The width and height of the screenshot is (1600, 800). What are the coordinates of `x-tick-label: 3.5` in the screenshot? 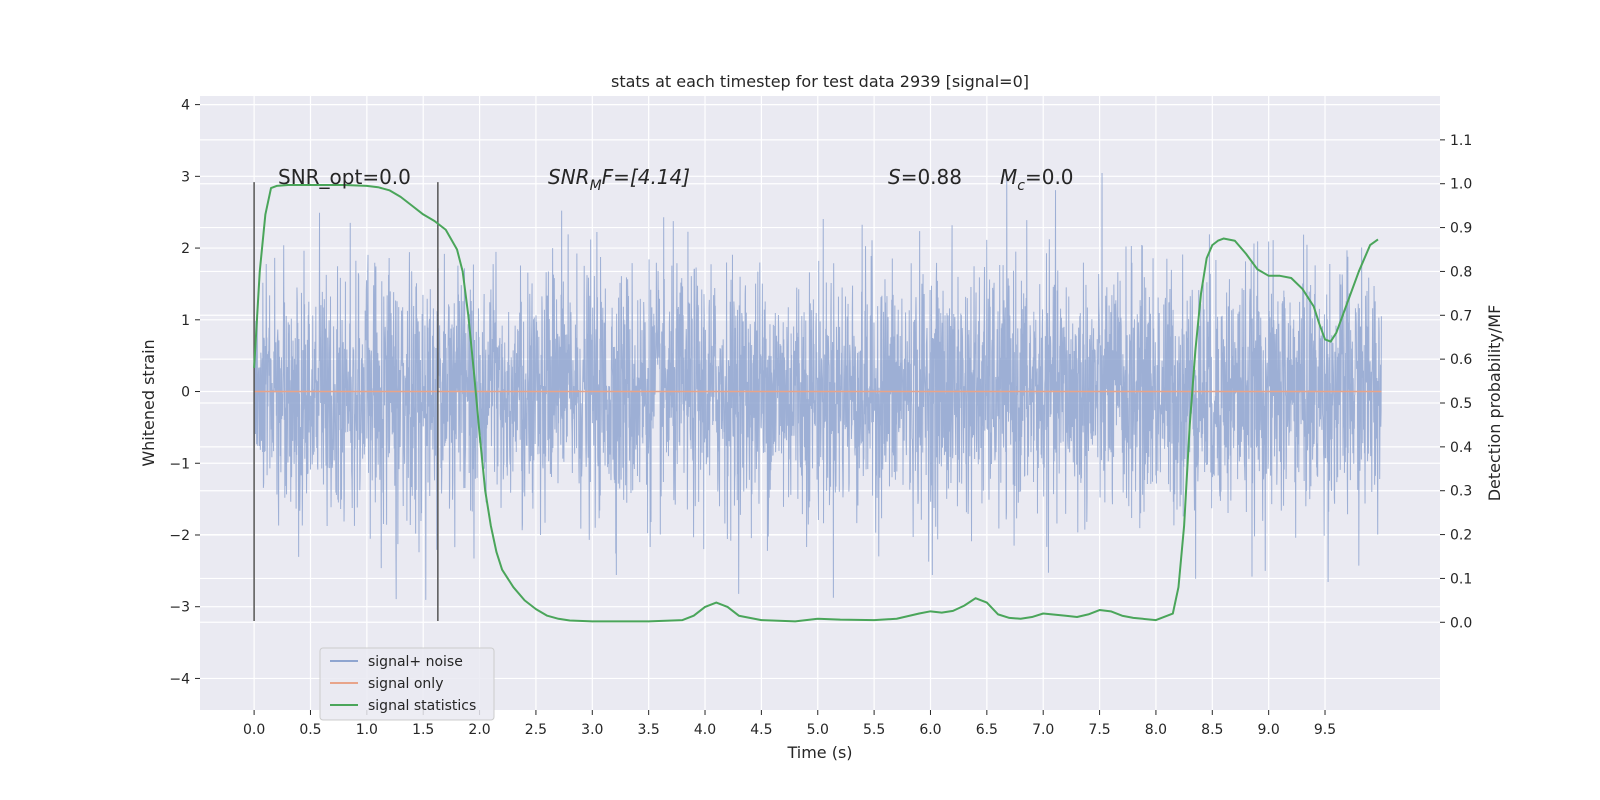 It's located at (649, 730).